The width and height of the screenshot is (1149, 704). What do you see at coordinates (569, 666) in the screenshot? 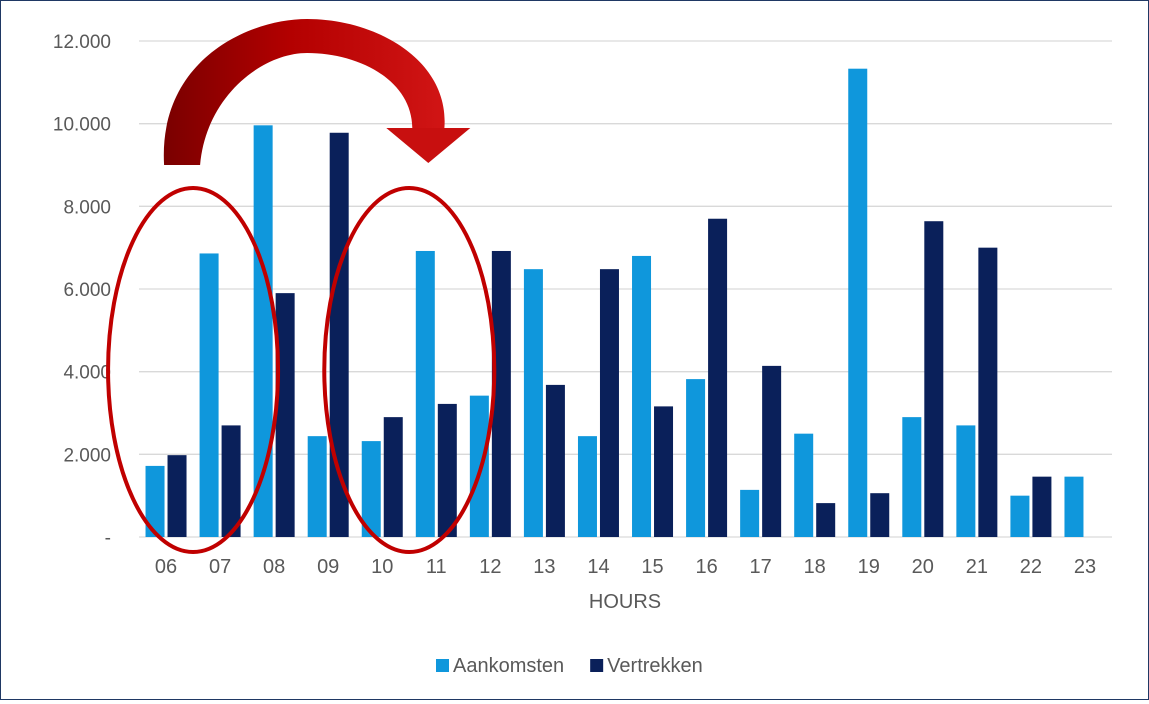
I see `legend: Aankomsten Vertrekken` at bounding box center [569, 666].